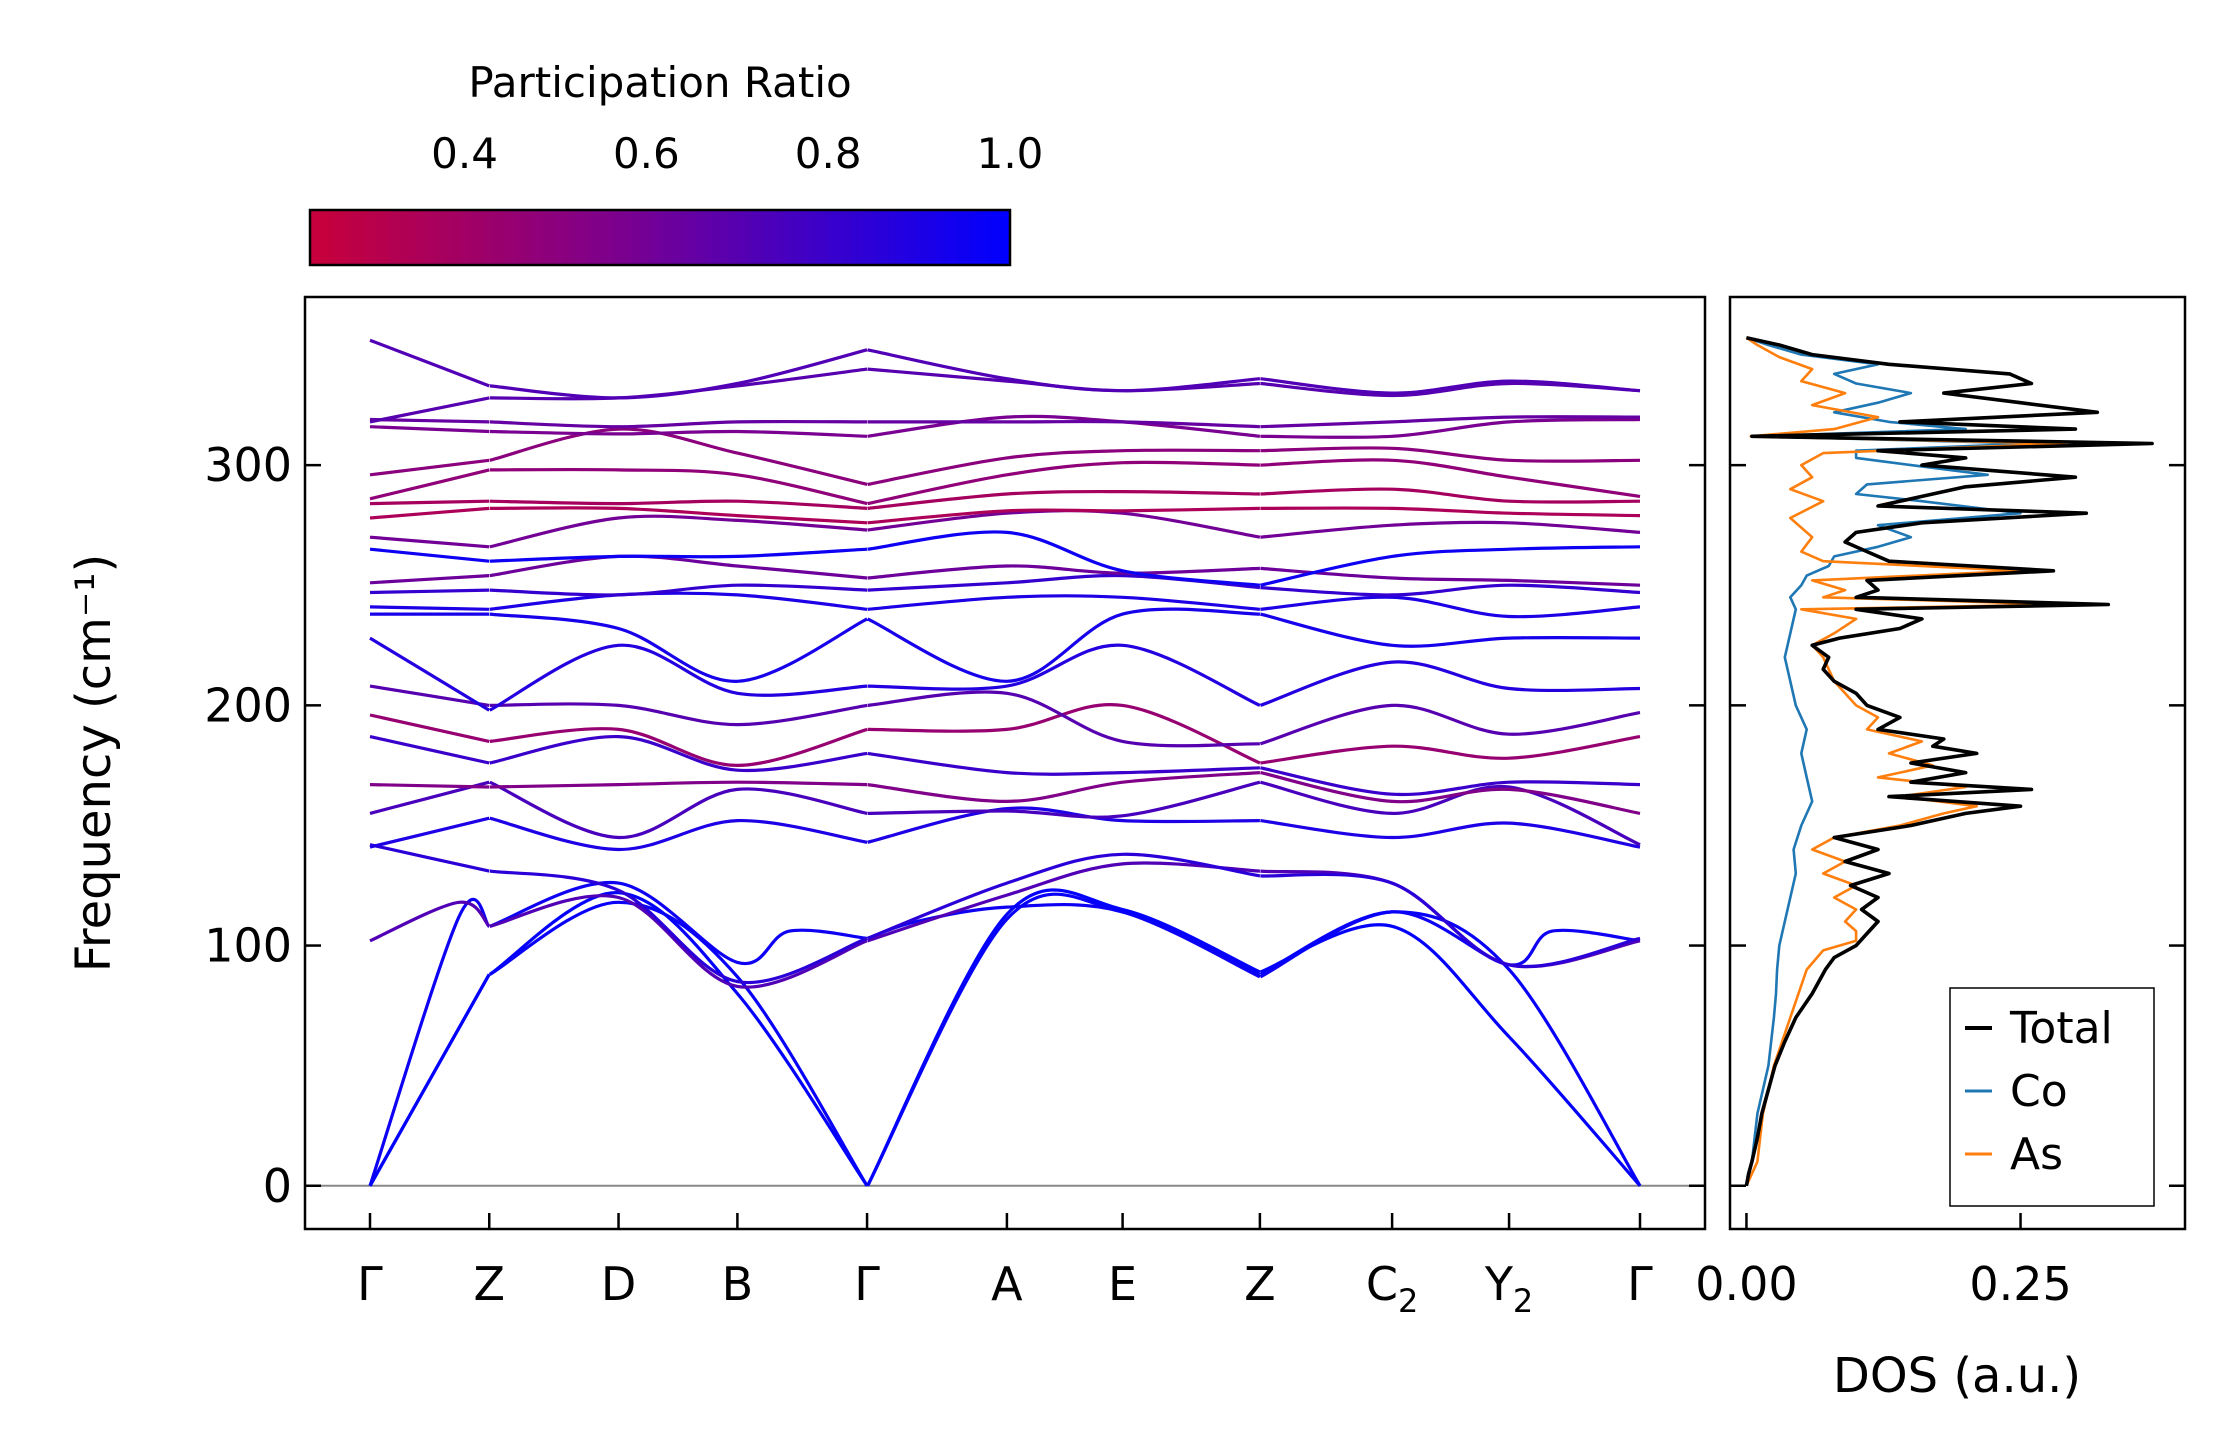 The height and width of the screenshot is (1455, 2222). I want to click on legend-frame, so click(2052, 1097).